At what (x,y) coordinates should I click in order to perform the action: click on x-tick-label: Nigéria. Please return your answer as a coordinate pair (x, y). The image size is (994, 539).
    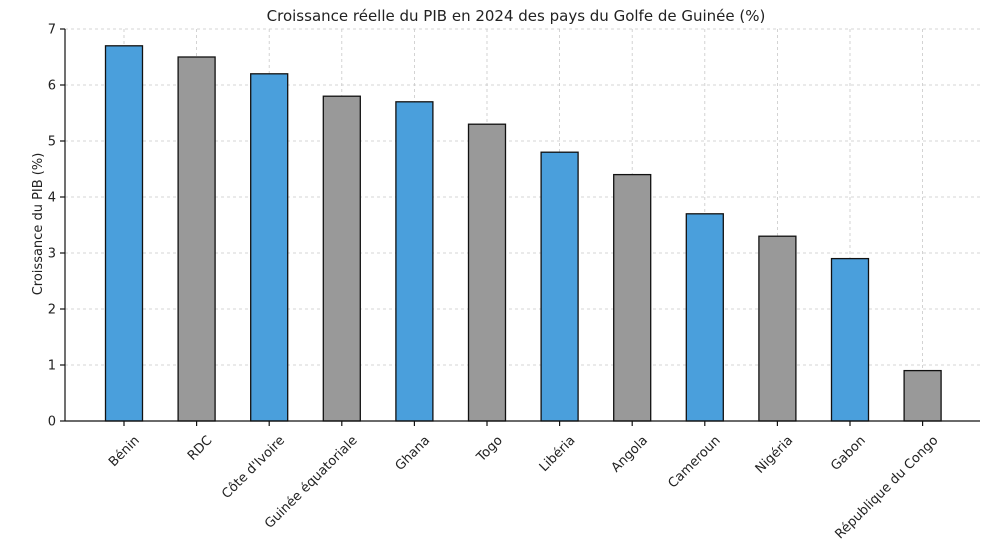
    Looking at the image, I should click on (774, 454).